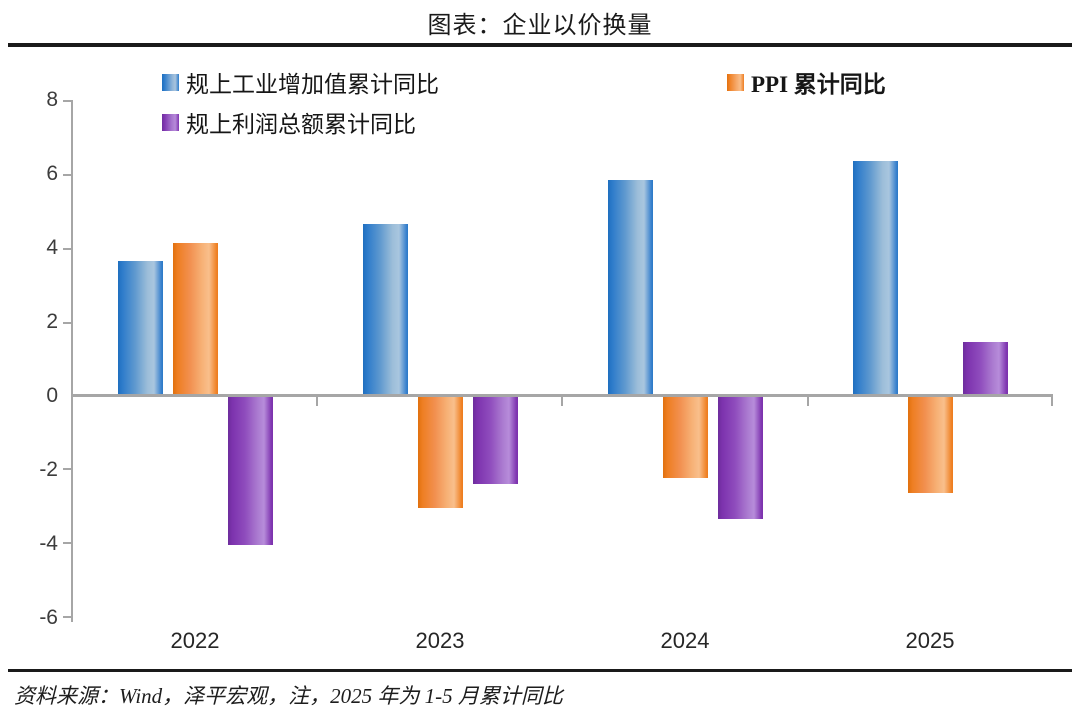  I want to click on legend-item-ppi: PPI 累计同比, so click(806, 82).